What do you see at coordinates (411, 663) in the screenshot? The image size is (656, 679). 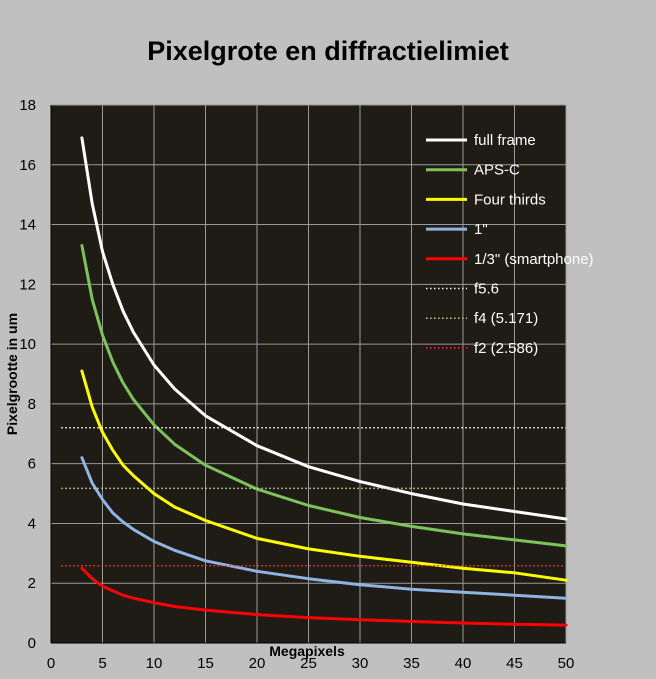 I see `x-tick-label: 35` at bounding box center [411, 663].